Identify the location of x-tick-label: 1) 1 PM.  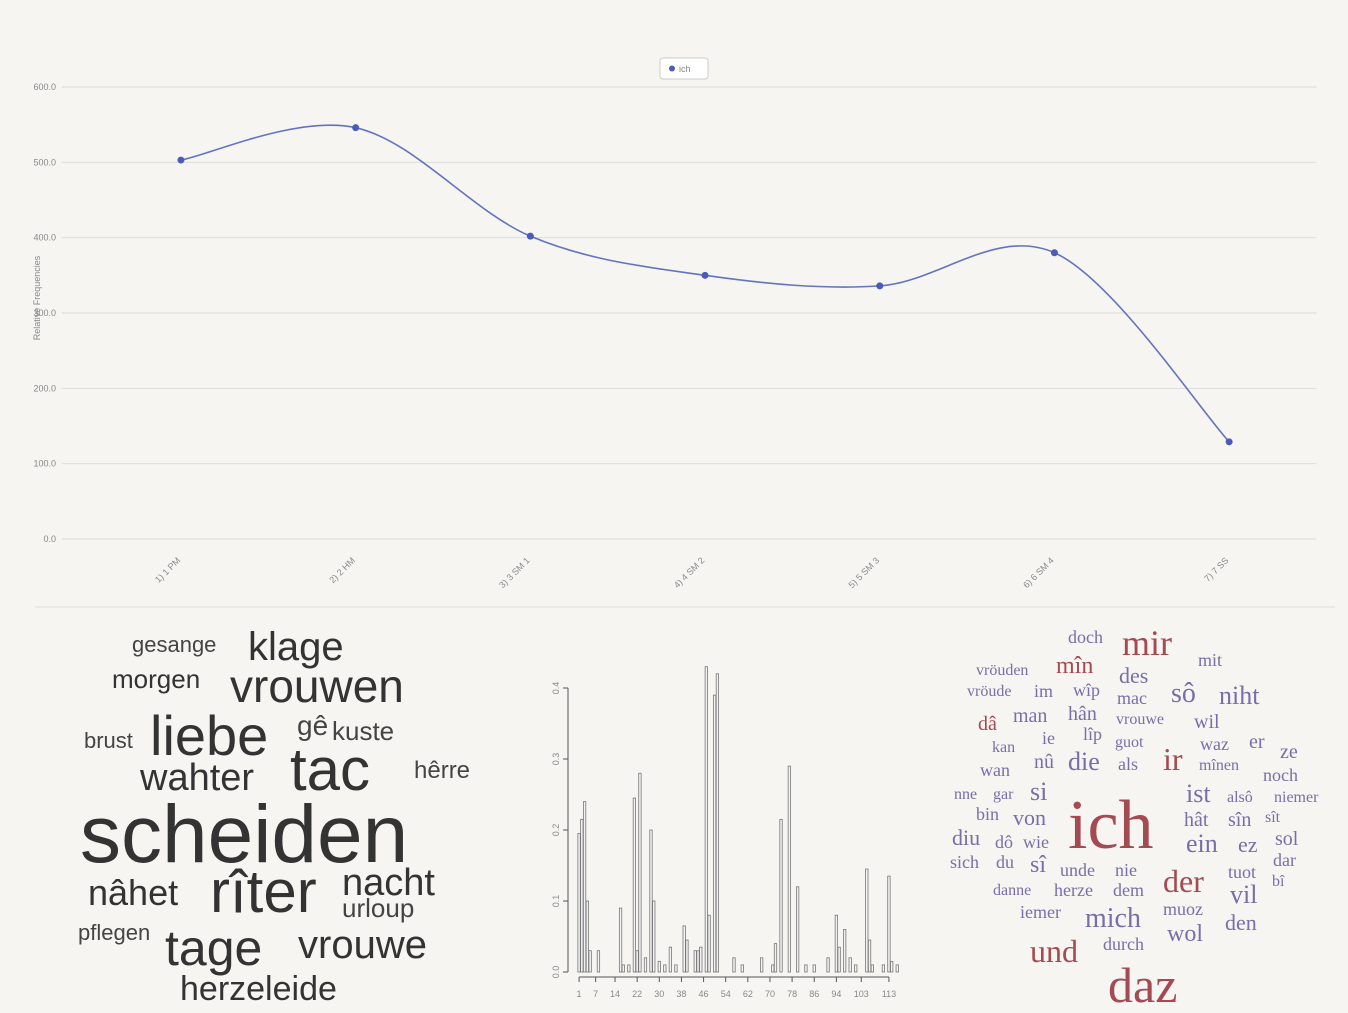
(167, 569).